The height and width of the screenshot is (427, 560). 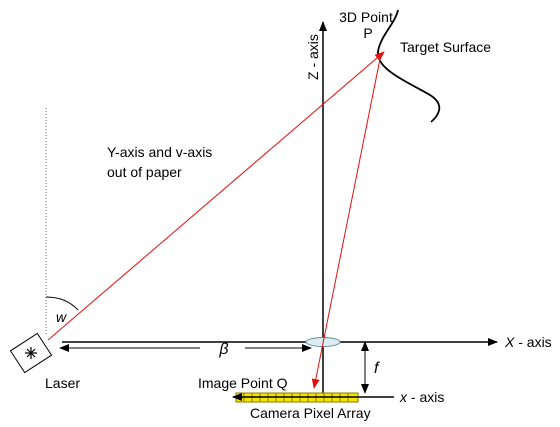 I want to click on angle-w-label: w, so click(x=61, y=317).